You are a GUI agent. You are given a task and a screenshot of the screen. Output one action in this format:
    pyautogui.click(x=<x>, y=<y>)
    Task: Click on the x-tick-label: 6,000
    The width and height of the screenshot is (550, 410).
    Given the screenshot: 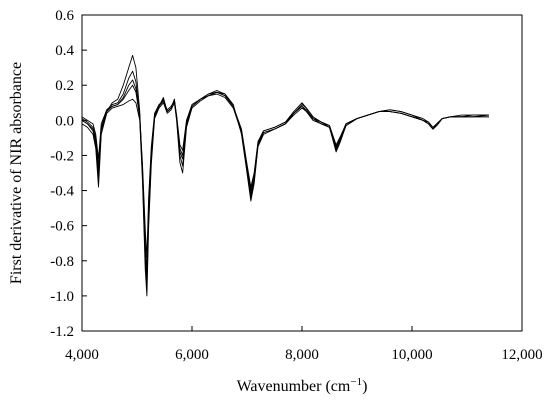 What is the action you would take?
    pyautogui.click(x=192, y=355)
    